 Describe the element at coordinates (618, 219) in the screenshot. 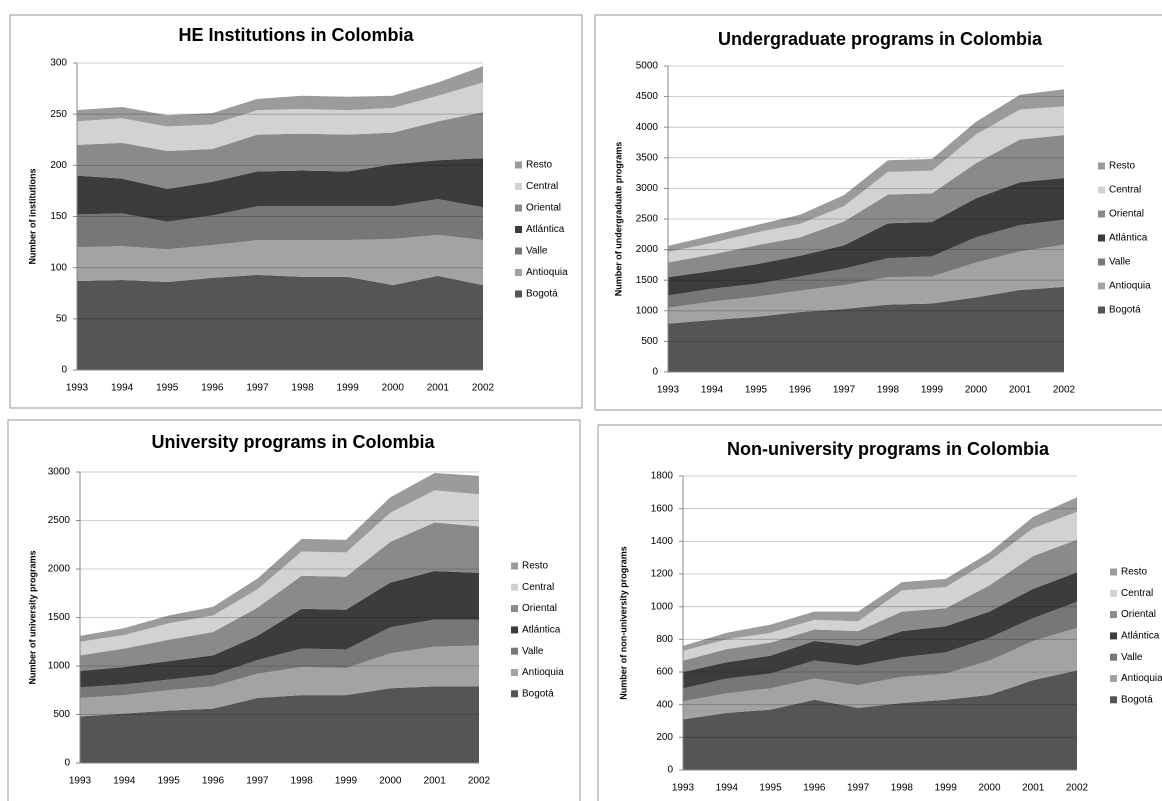

I see `y-axis-label: Number of undergraduate programs` at that location.